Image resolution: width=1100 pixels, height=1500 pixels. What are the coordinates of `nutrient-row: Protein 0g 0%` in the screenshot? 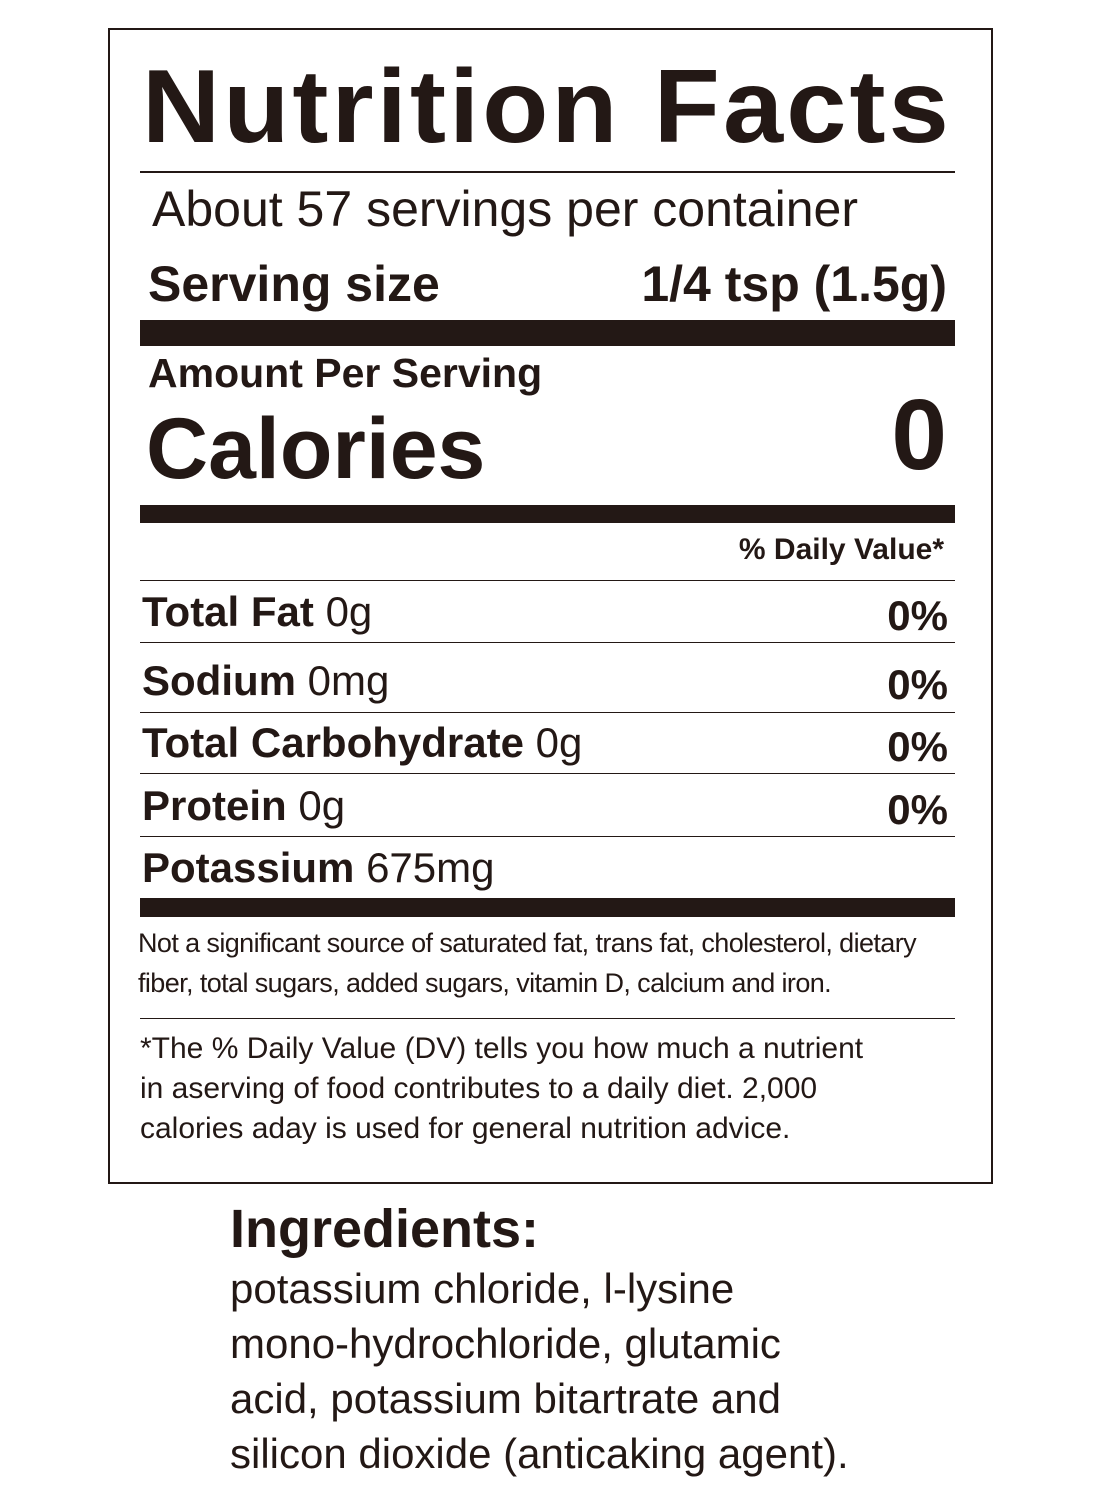 It's located at (545, 807).